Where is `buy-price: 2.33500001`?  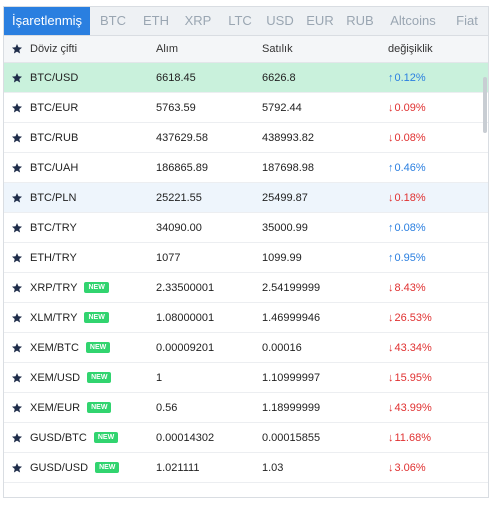
buy-price: 2.33500001 is located at coordinates (185, 287).